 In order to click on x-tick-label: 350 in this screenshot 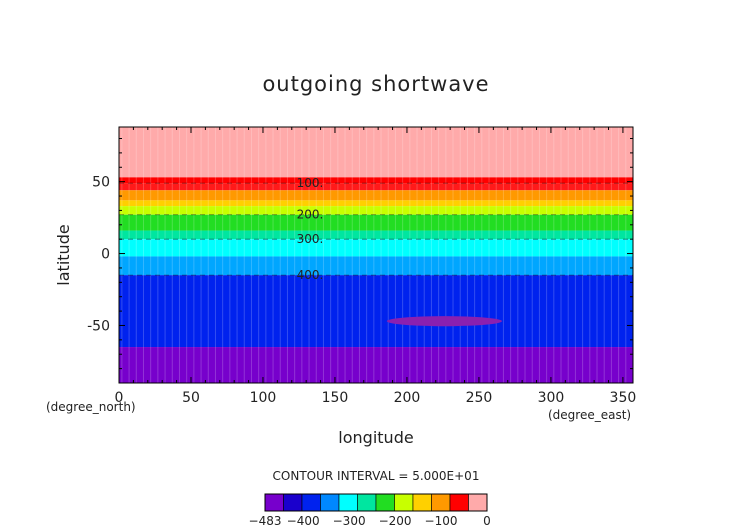, I will do `click(623, 398)`.